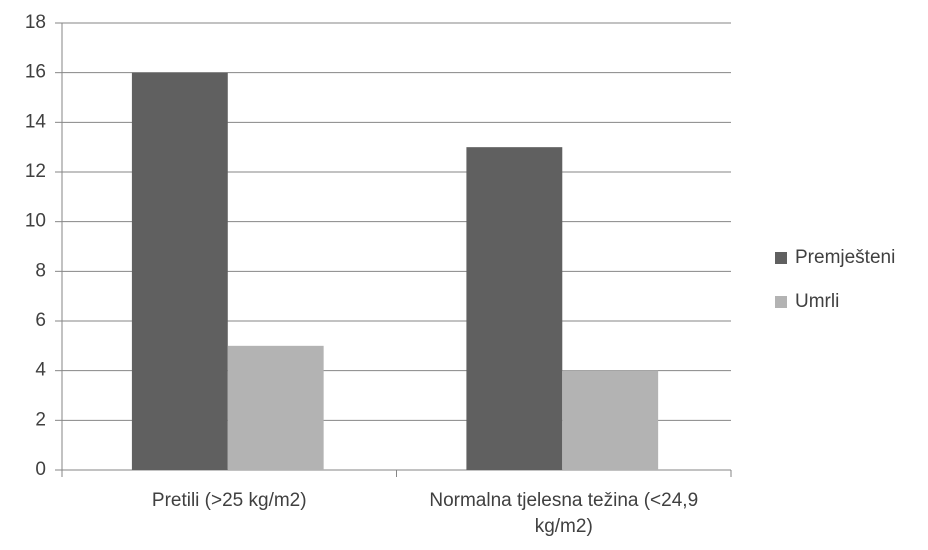  Describe the element at coordinates (40, 419) in the screenshot. I see `y-tick-label: 2` at that location.